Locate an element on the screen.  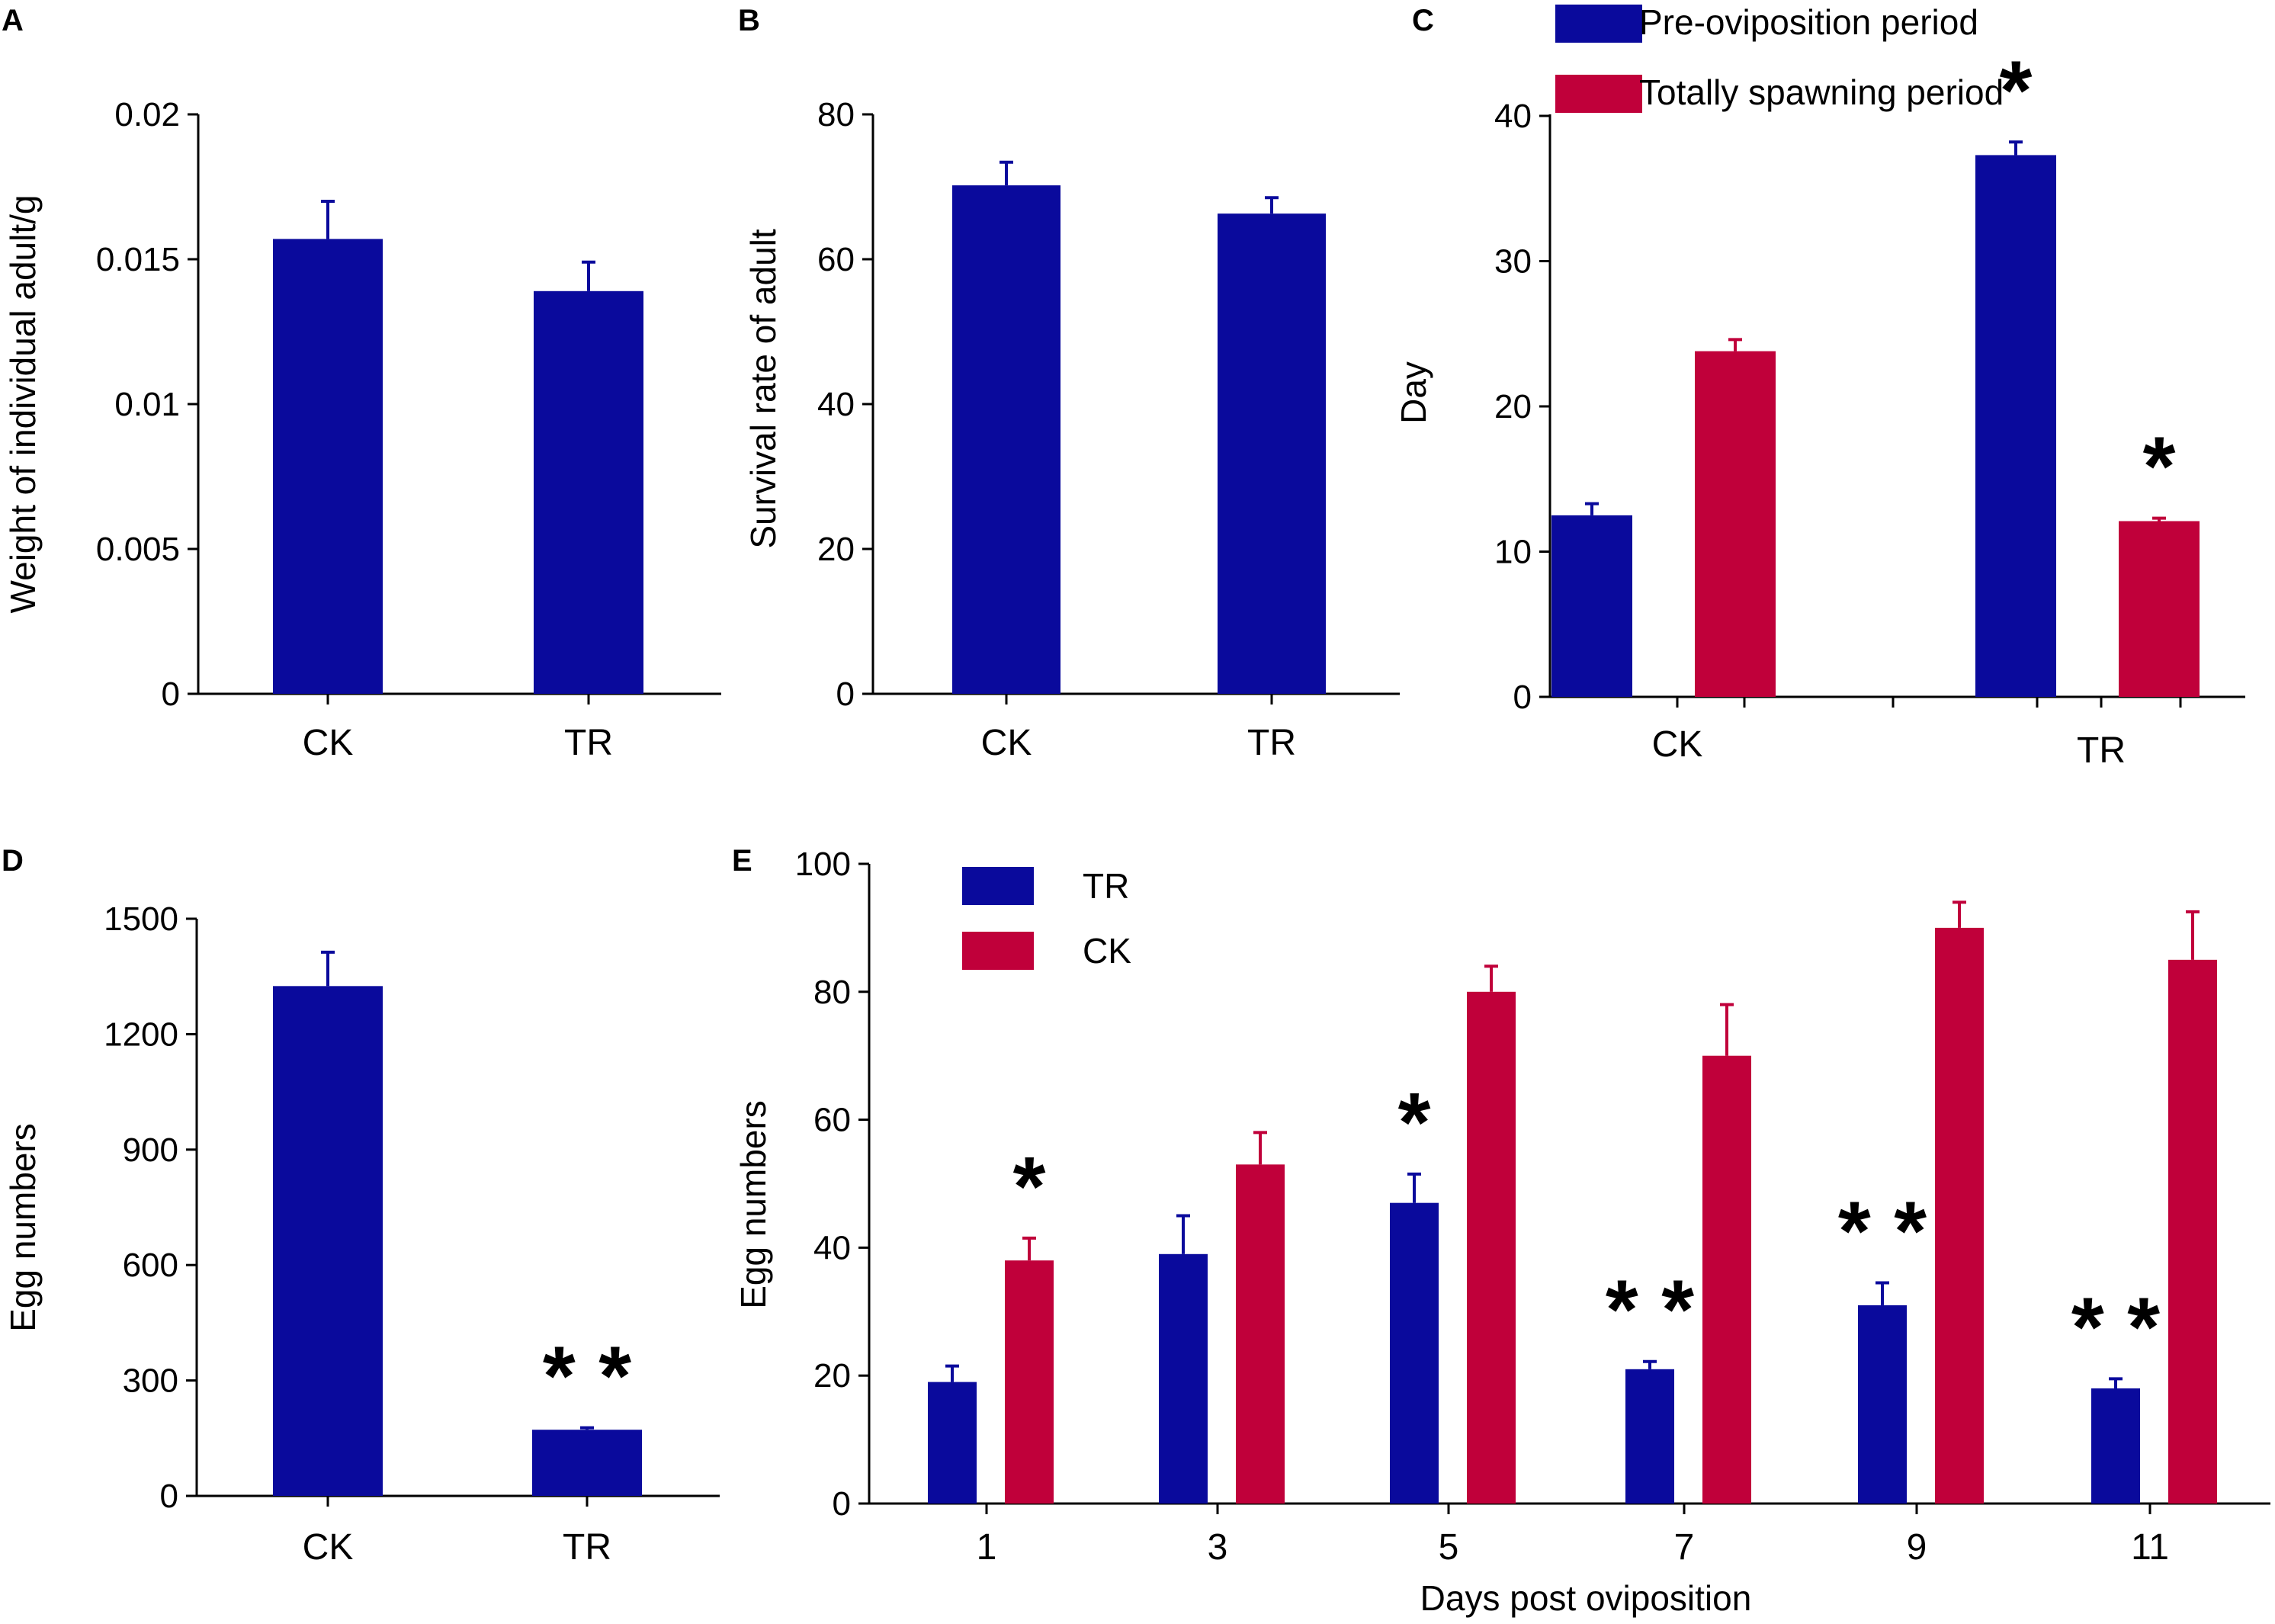
panel-d: D 0 300 600 900 1200 1500 CK * * TR Egg numbers is located at coordinates (361, 1206).